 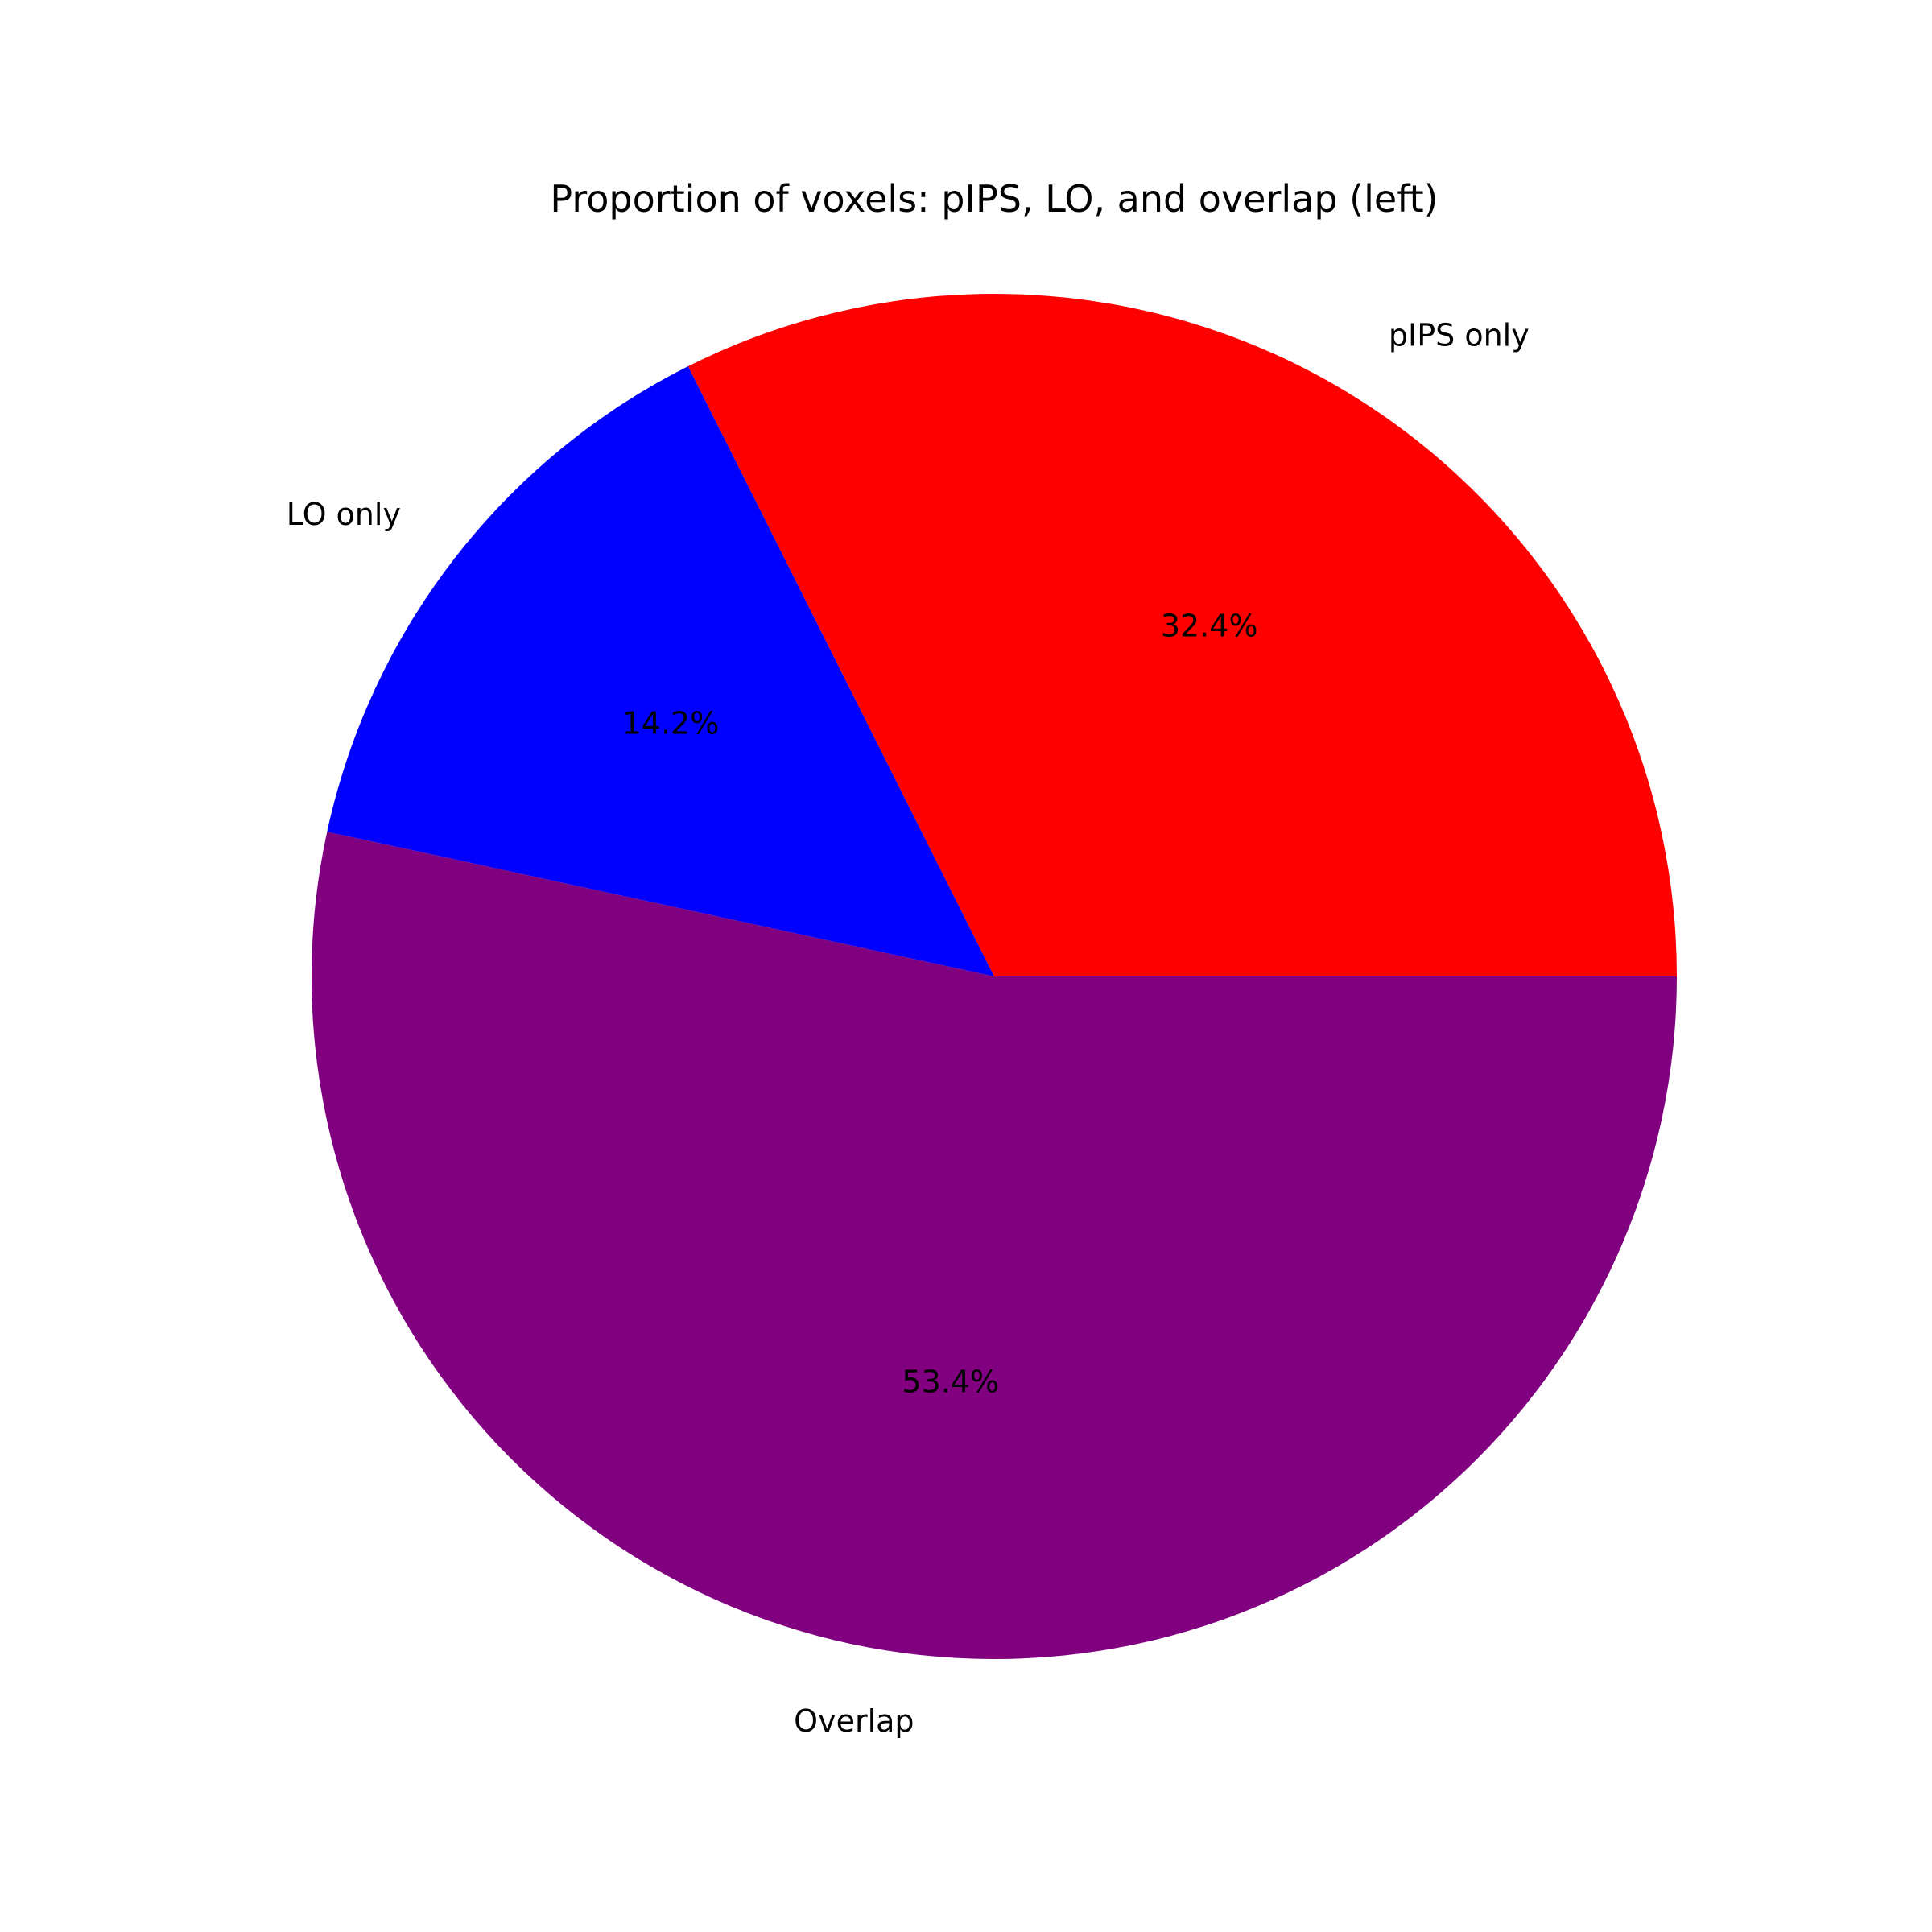 What do you see at coordinates (671, 723) in the screenshot?
I see `slice-percent-lo-only: 14.2%` at bounding box center [671, 723].